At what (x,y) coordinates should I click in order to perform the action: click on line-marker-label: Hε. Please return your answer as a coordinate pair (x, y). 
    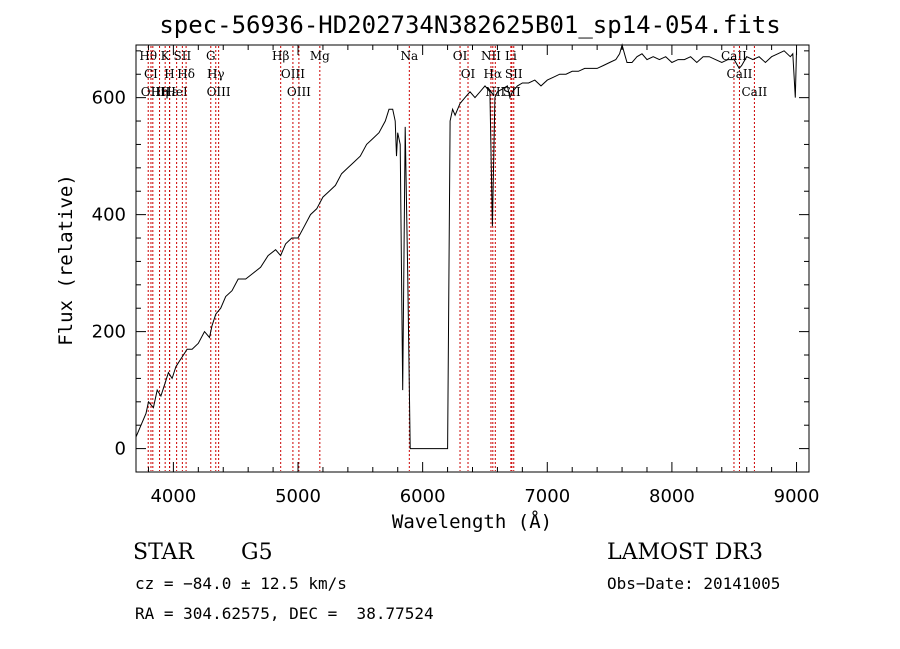
    Looking at the image, I should click on (169, 92).